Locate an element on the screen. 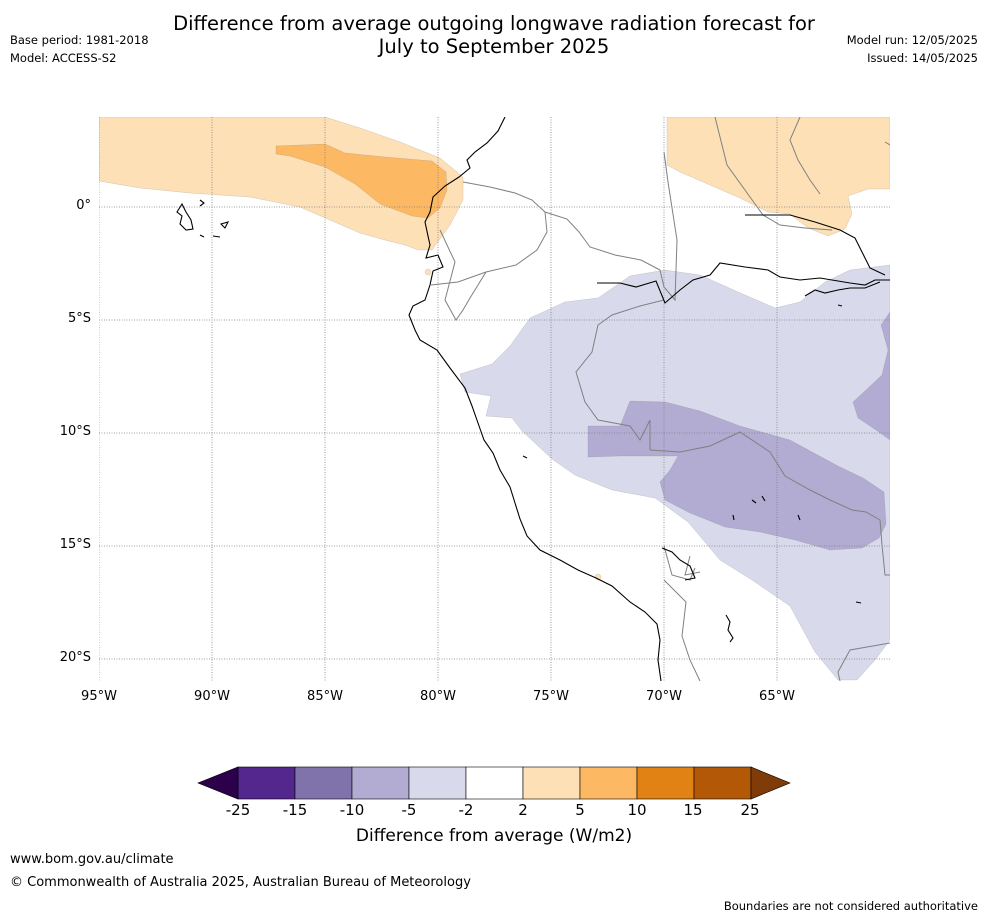 This screenshot has height=919, width=988. meta-right: Model run: 12/05/2025 Issued: 14/05/2025 is located at coordinates (912, 49).